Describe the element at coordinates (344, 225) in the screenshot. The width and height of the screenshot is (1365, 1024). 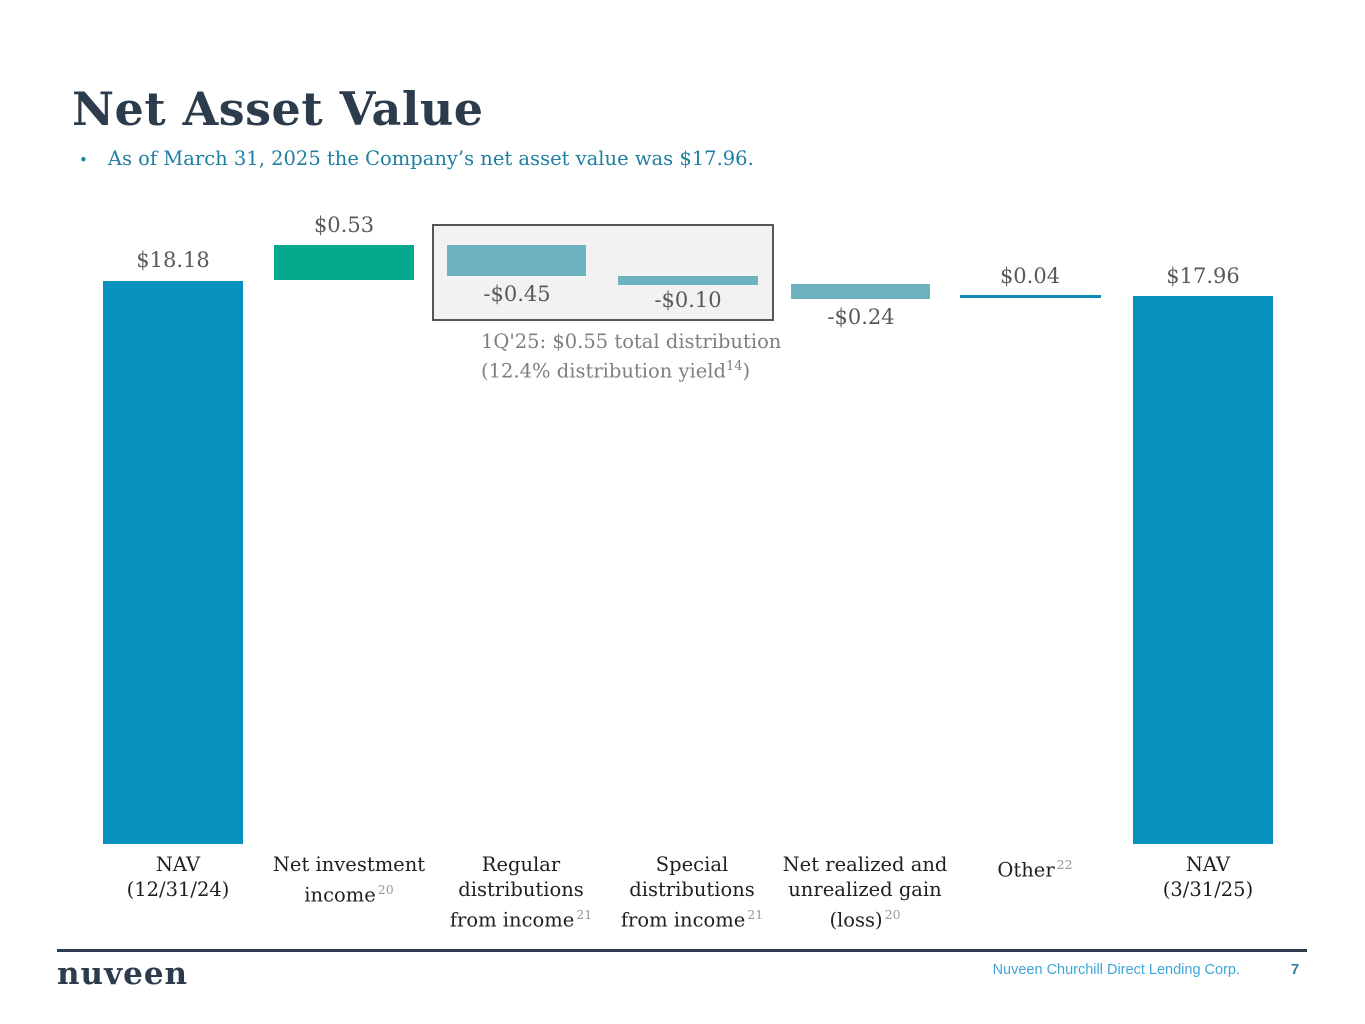
I see `value-label-net-investment-income: $0.53` at that location.